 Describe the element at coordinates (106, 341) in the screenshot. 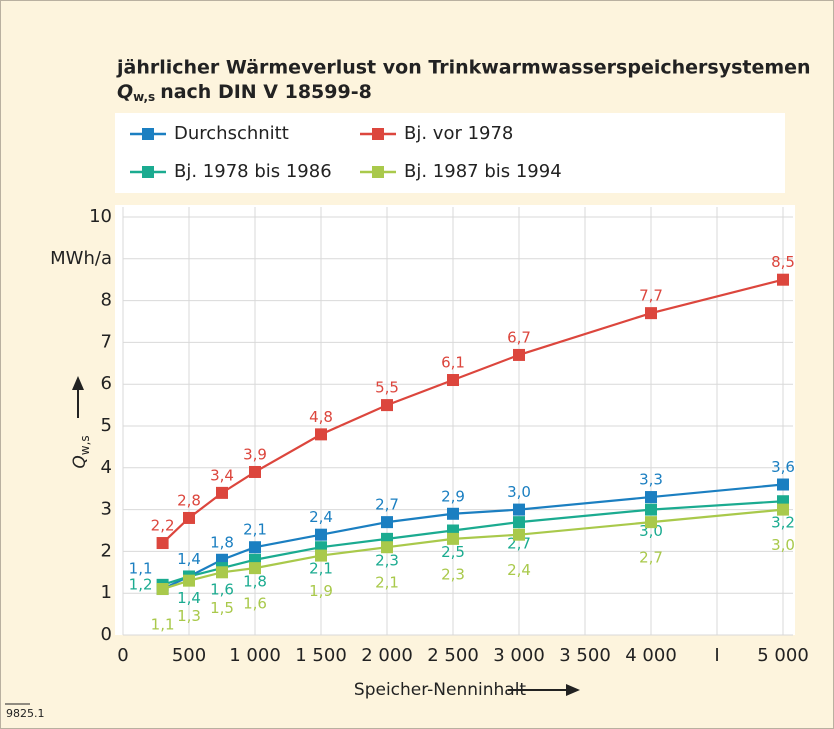

I see `y-tick-label: 7` at that location.